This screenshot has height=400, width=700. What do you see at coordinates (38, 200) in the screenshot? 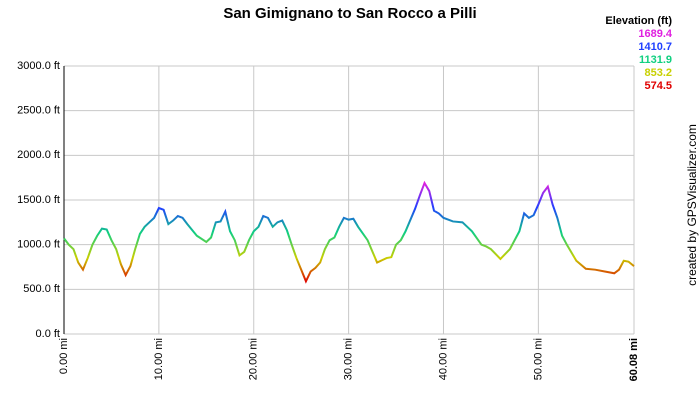
I see `y-tick-label: 1500.0 ft` at bounding box center [38, 200].